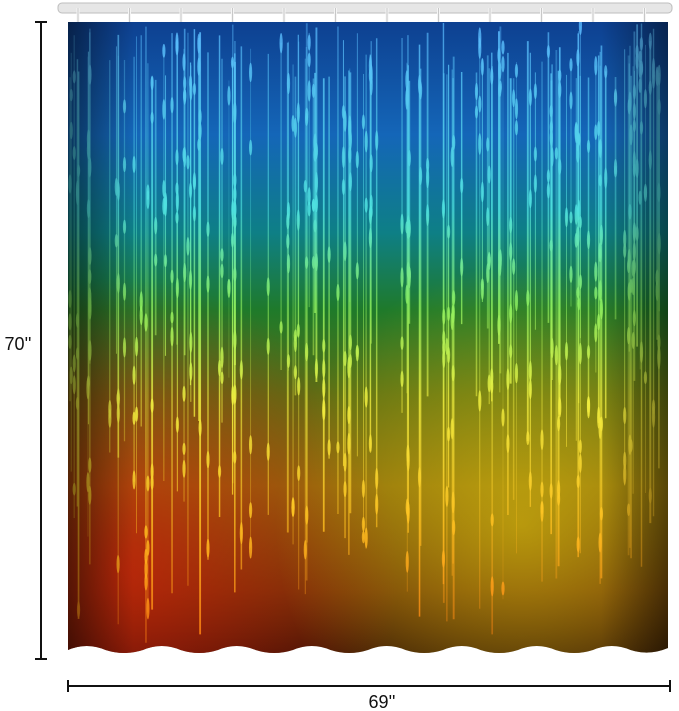 The image size is (679, 711). Describe the element at coordinates (365, 8) in the screenshot. I see `curtain-rod` at that location.